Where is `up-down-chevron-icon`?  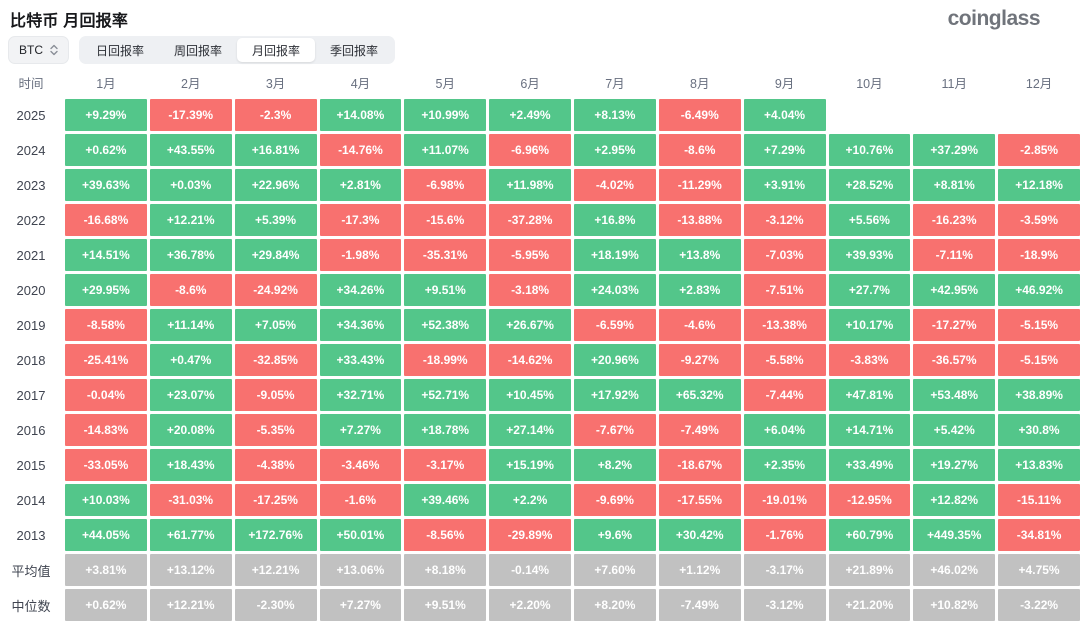 up-down-chevron-icon is located at coordinates (54, 50).